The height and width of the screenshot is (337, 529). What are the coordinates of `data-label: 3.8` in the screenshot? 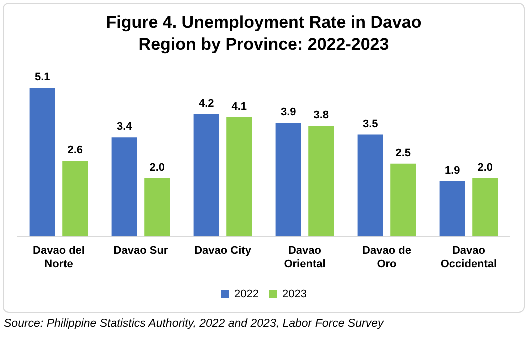 It's located at (322, 116).